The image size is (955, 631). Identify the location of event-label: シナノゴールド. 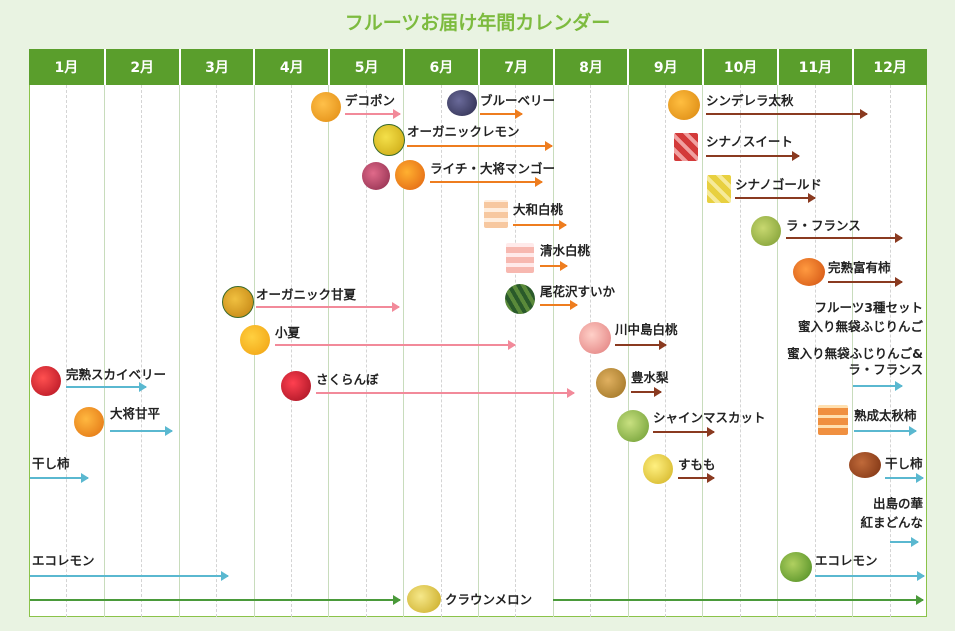
(778, 184).